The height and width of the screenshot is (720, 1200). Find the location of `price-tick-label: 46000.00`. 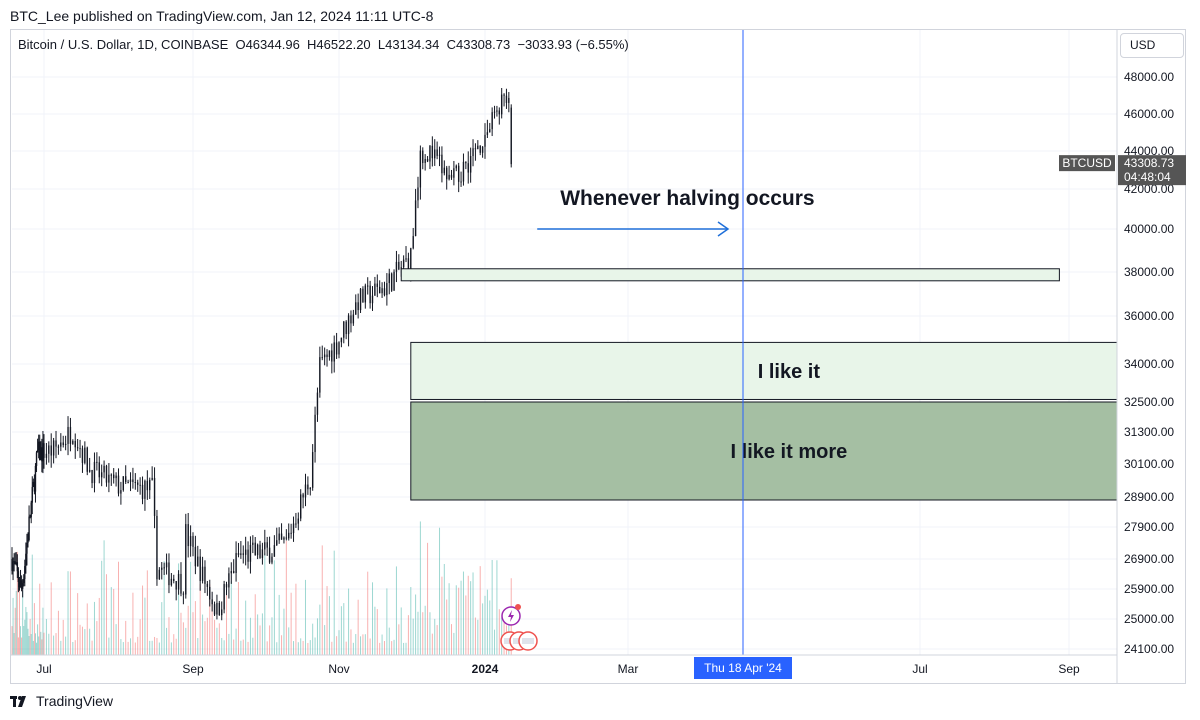

price-tick-label: 46000.00 is located at coordinates (1149, 114).